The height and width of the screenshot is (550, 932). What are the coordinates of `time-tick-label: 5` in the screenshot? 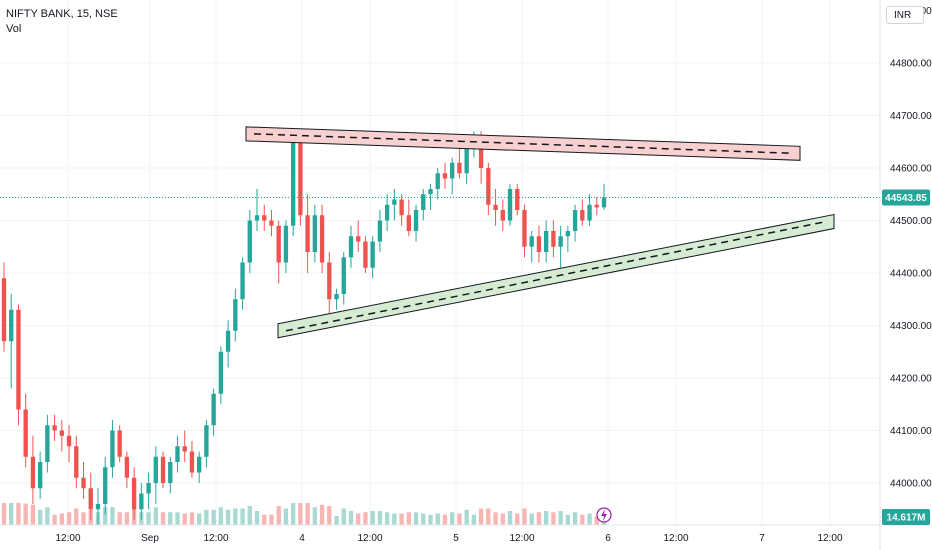 It's located at (456, 538).